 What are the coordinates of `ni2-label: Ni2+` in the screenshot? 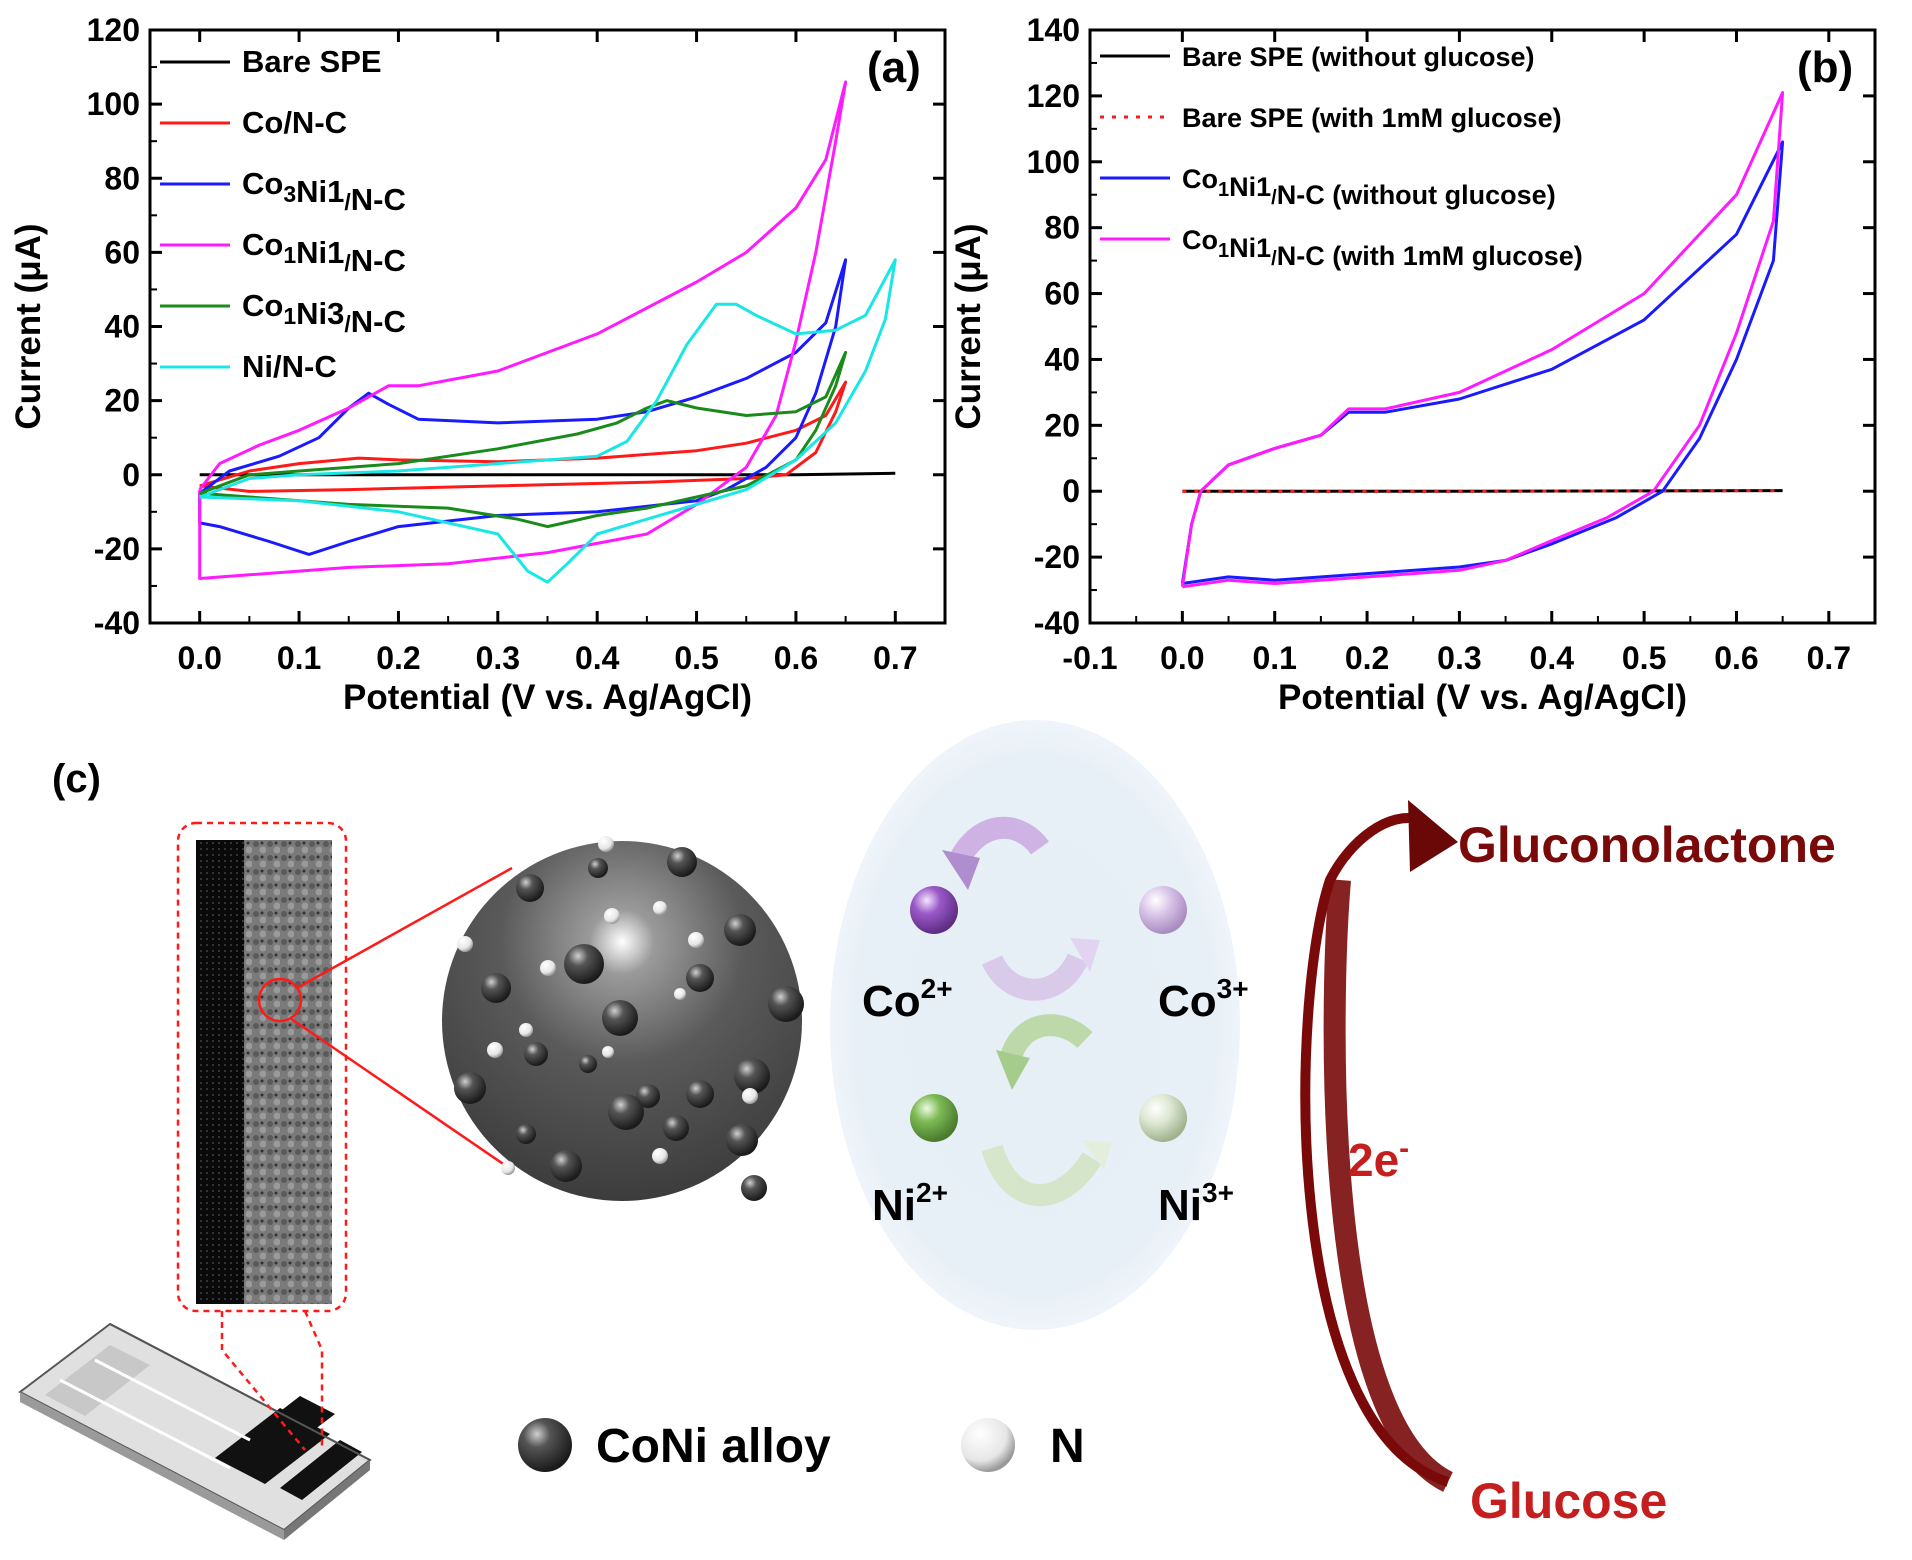 It's located at (910, 1203).